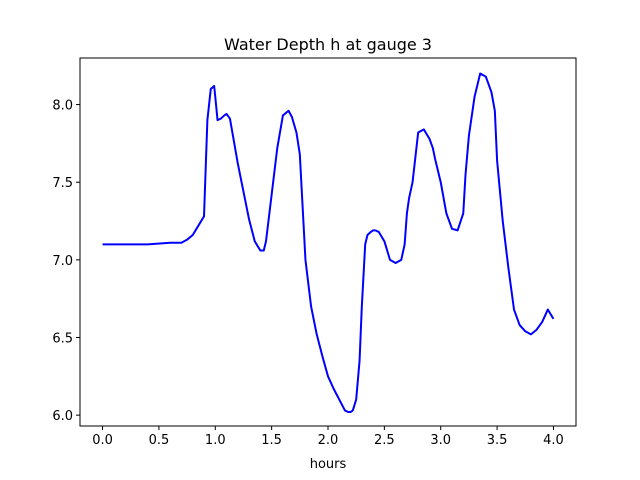  Describe the element at coordinates (62, 261) in the screenshot. I see `y-tick-label: 7.0` at that location.